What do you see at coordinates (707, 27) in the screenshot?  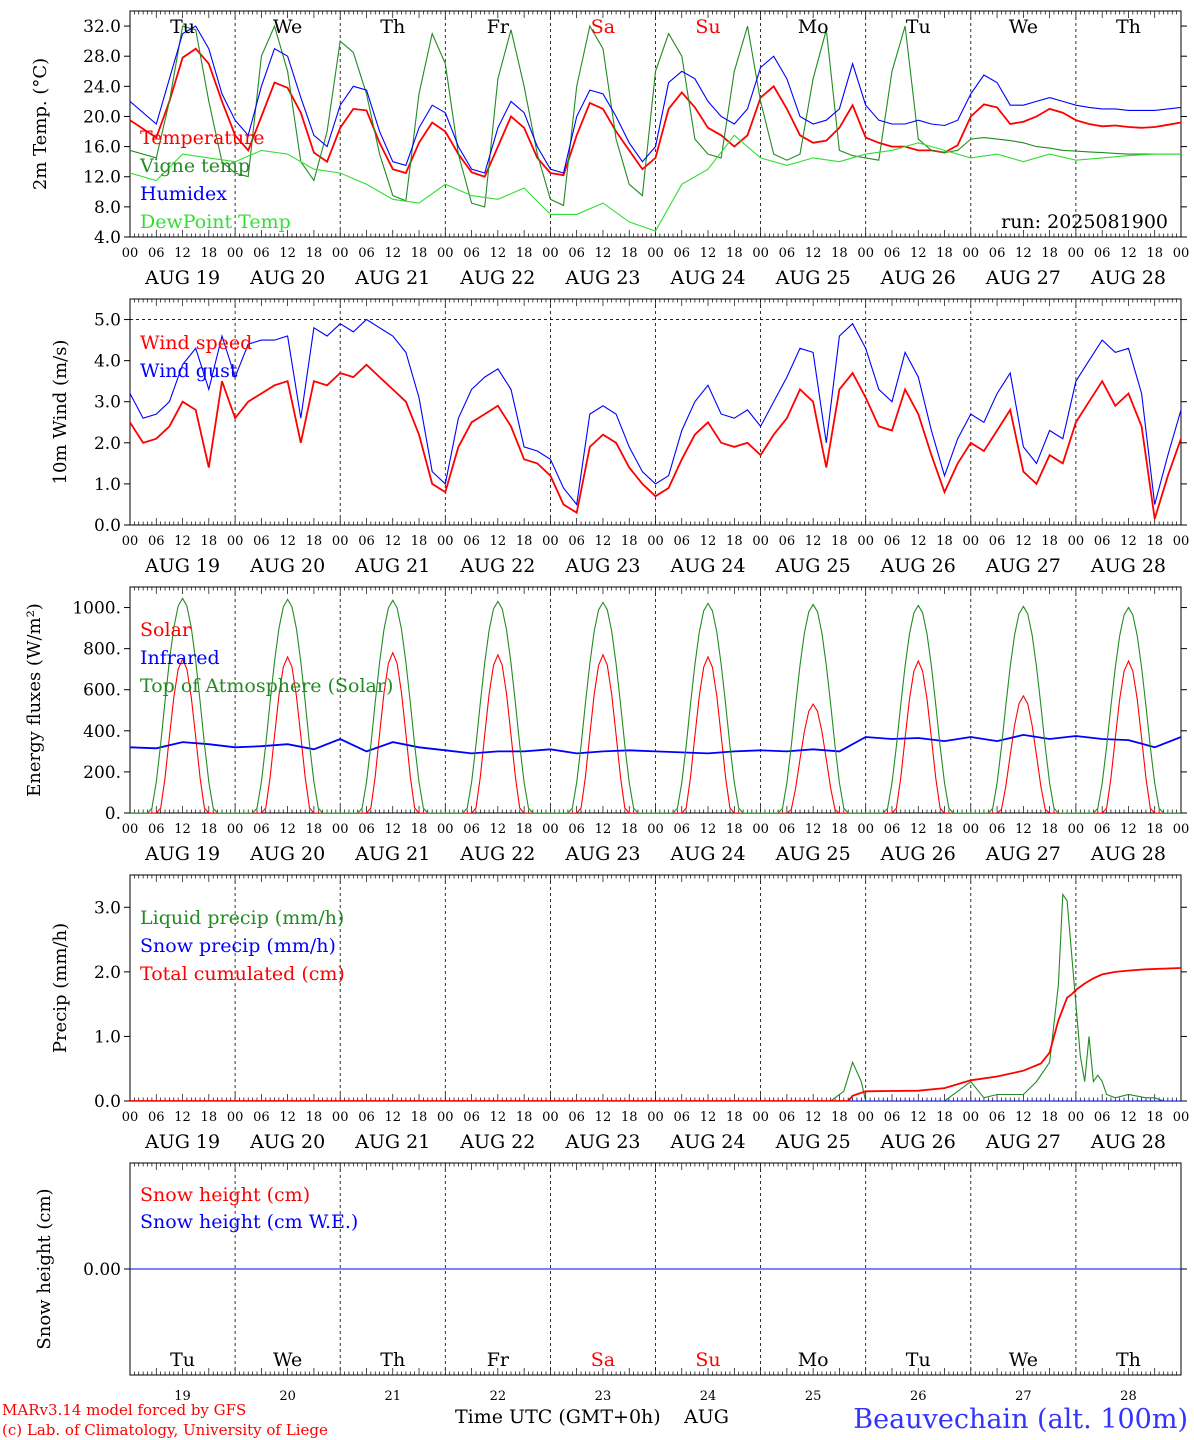 I see `day-name: Su` at bounding box center [707, 27].